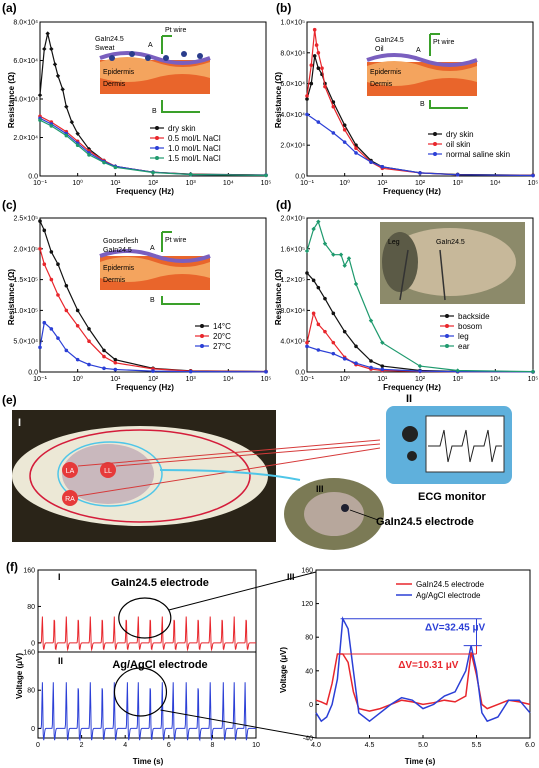 The height and width of the screenshot is (768, 539). I want to click on photo-gain-label: GaIn24.5, so click(450, 242).